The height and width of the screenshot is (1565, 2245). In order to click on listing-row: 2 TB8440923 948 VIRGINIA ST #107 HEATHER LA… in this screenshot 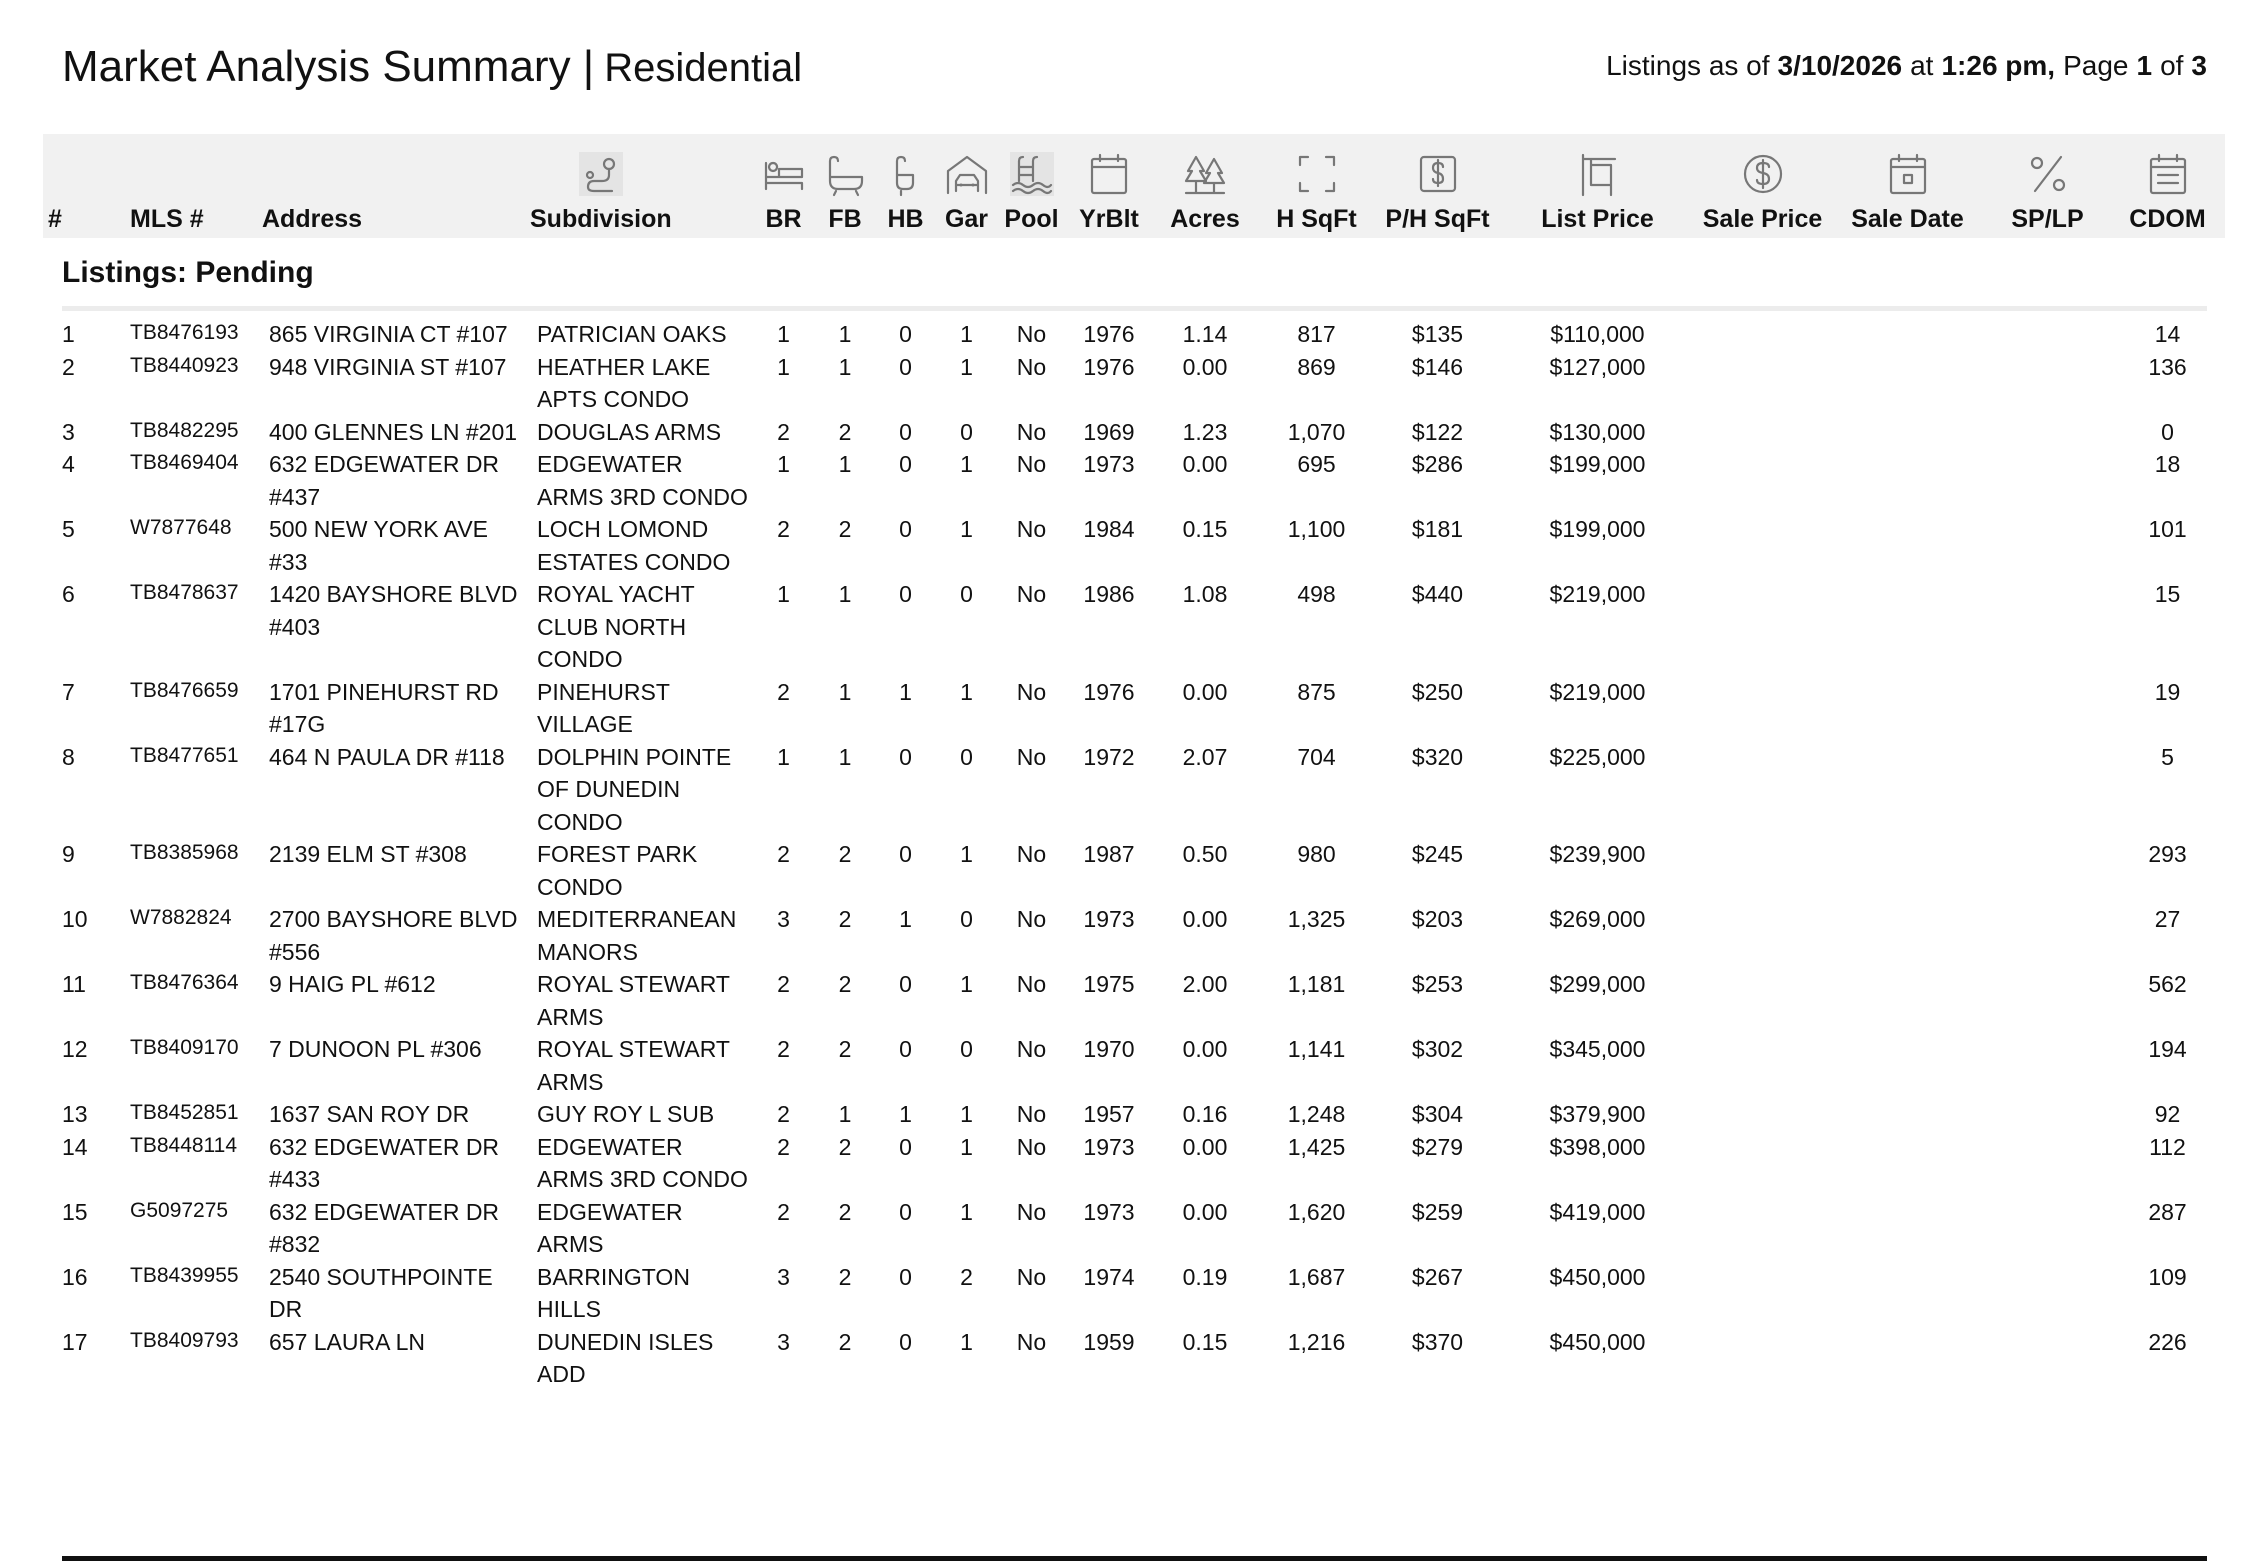, I will do `click(1134, 383)`.